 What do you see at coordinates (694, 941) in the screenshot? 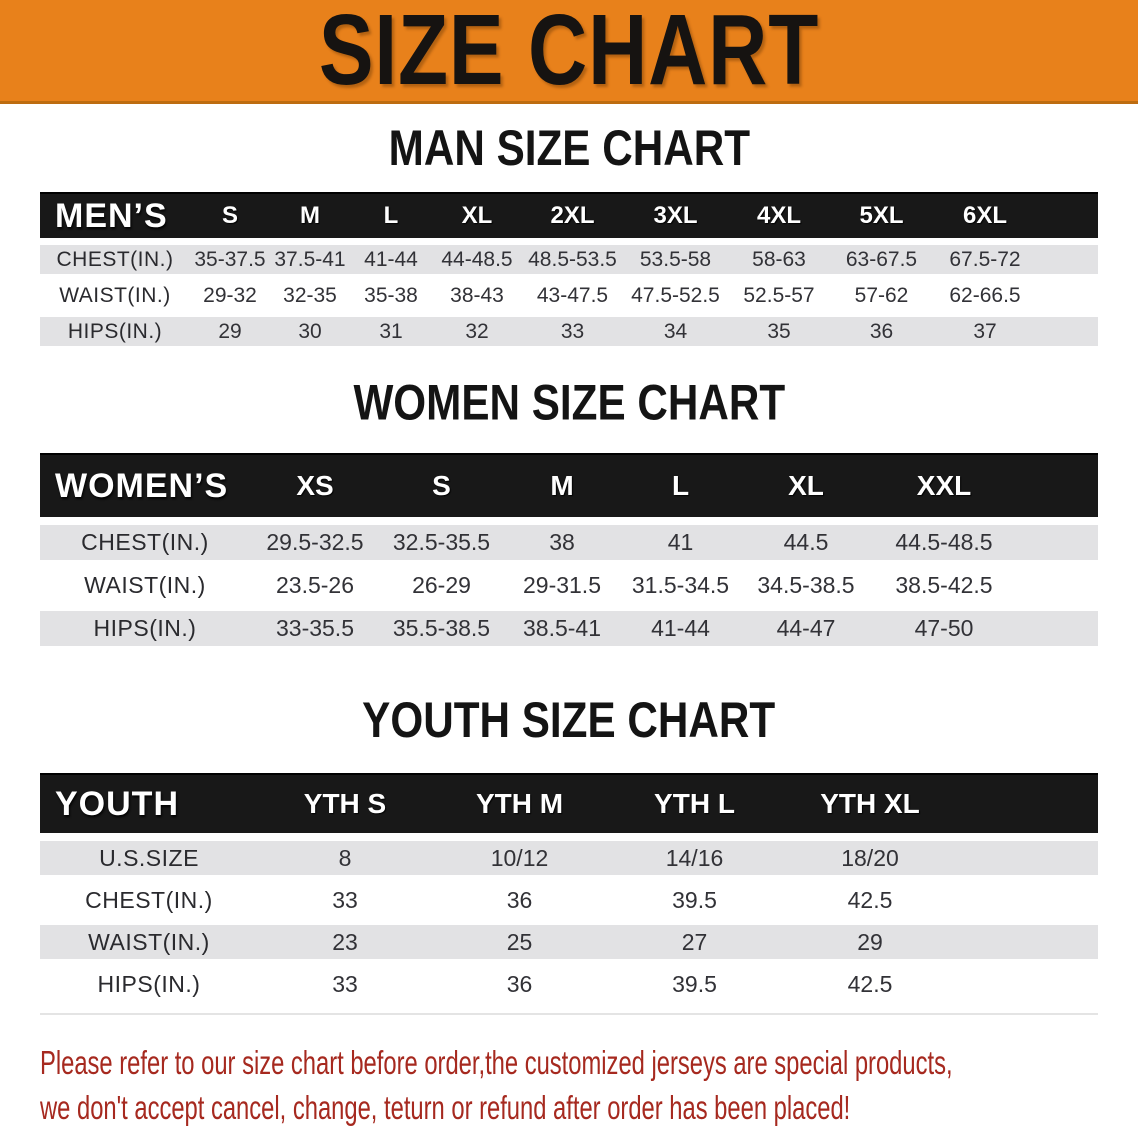
I see `size-cell: 27` at bounding box center [694, 941].